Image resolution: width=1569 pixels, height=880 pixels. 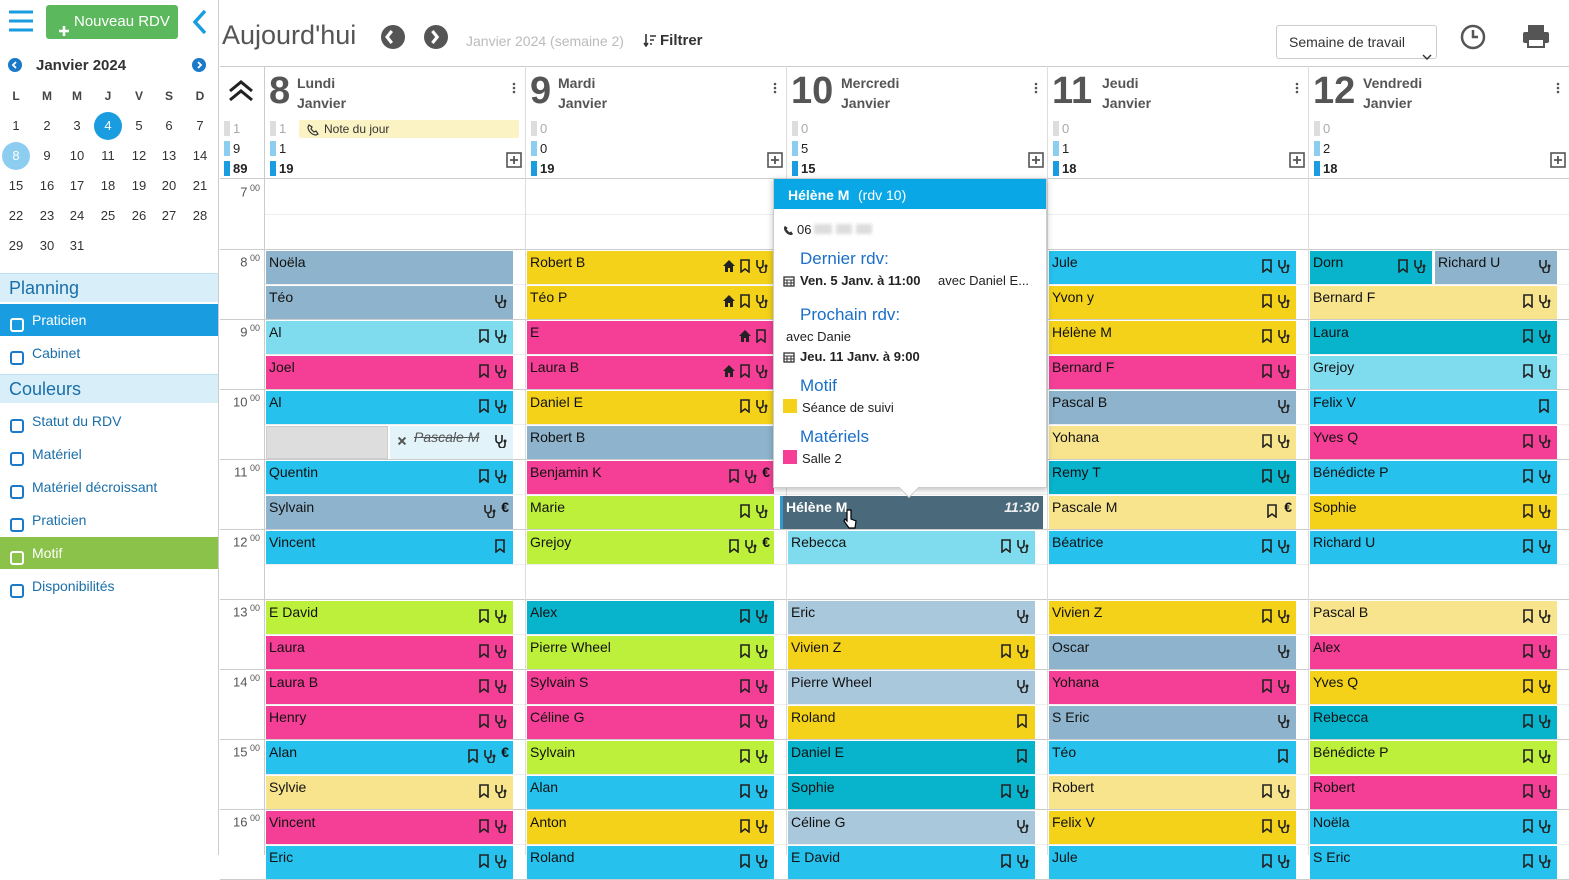 I want to click on appointment: Vincent, so click(x=389, y=547).